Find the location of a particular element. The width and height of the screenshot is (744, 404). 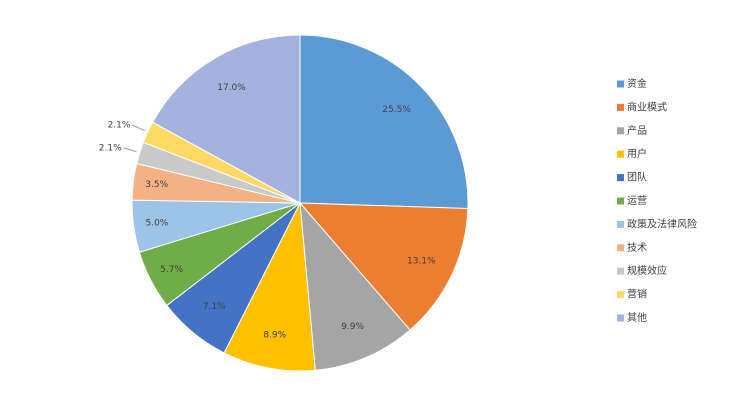

legend-label: 产品 is located at coordinates (637, 130).